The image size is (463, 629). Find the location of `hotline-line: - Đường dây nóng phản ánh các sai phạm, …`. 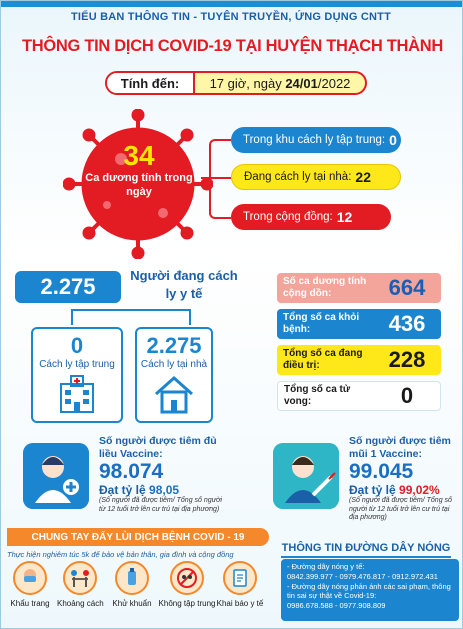

hotline-line: - Đường dây nóng phản ánh các sai phạm, … is located at coordinates (369, 591).